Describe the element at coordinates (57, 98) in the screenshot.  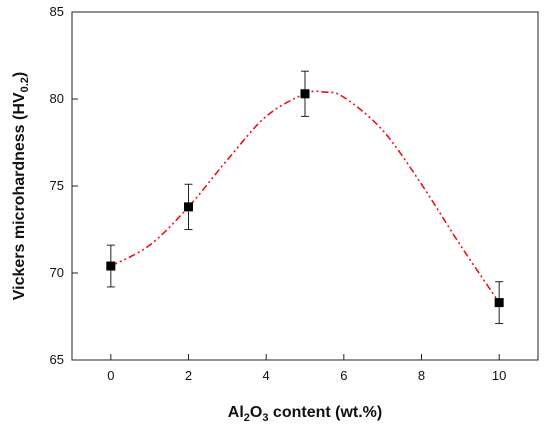
I see `y-tick-label: 80` at that location.